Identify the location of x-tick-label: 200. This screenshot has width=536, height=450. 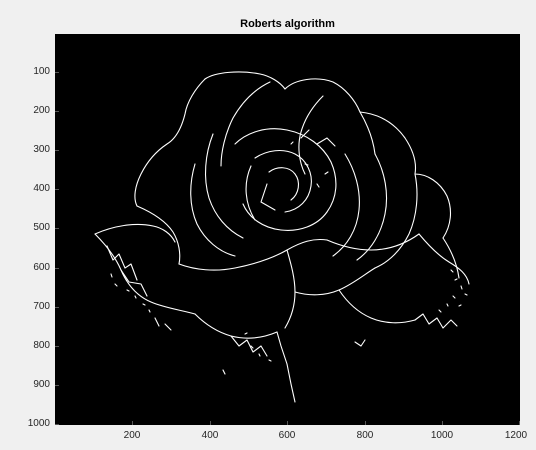
(132, 435).